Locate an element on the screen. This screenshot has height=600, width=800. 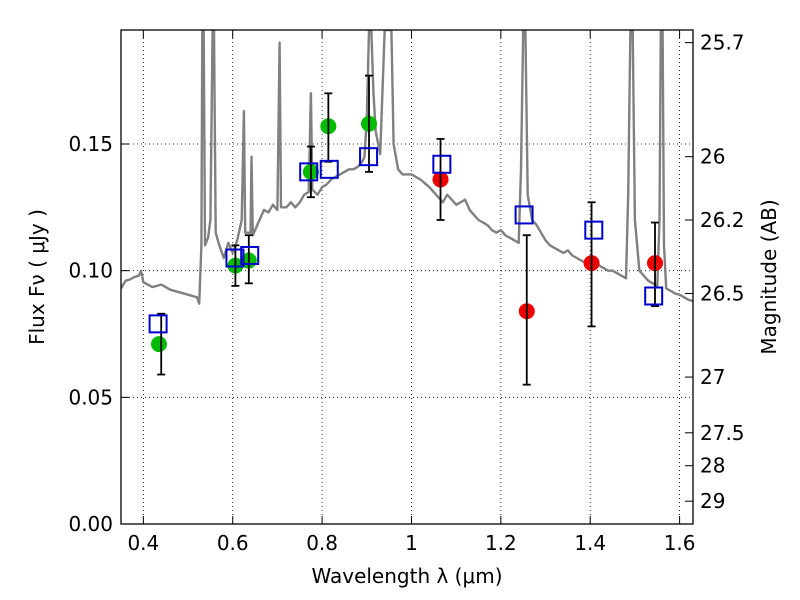
right-tick-label: 28 is located at coordinates (712, 466).